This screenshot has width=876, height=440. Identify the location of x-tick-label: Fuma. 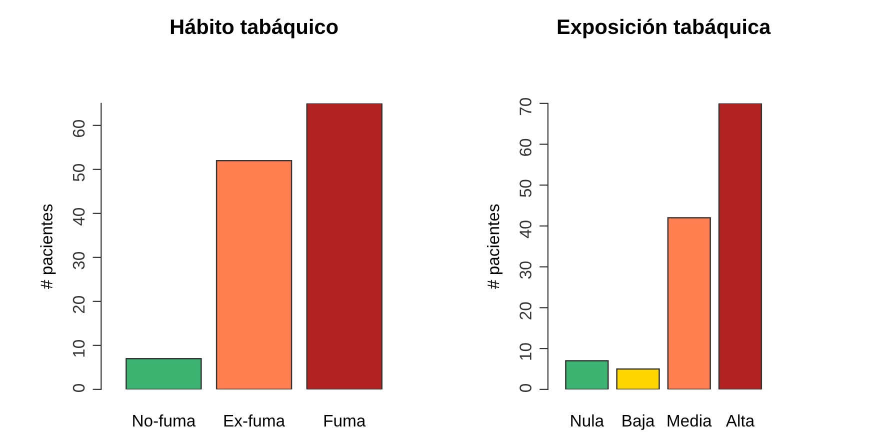
(345, 421).